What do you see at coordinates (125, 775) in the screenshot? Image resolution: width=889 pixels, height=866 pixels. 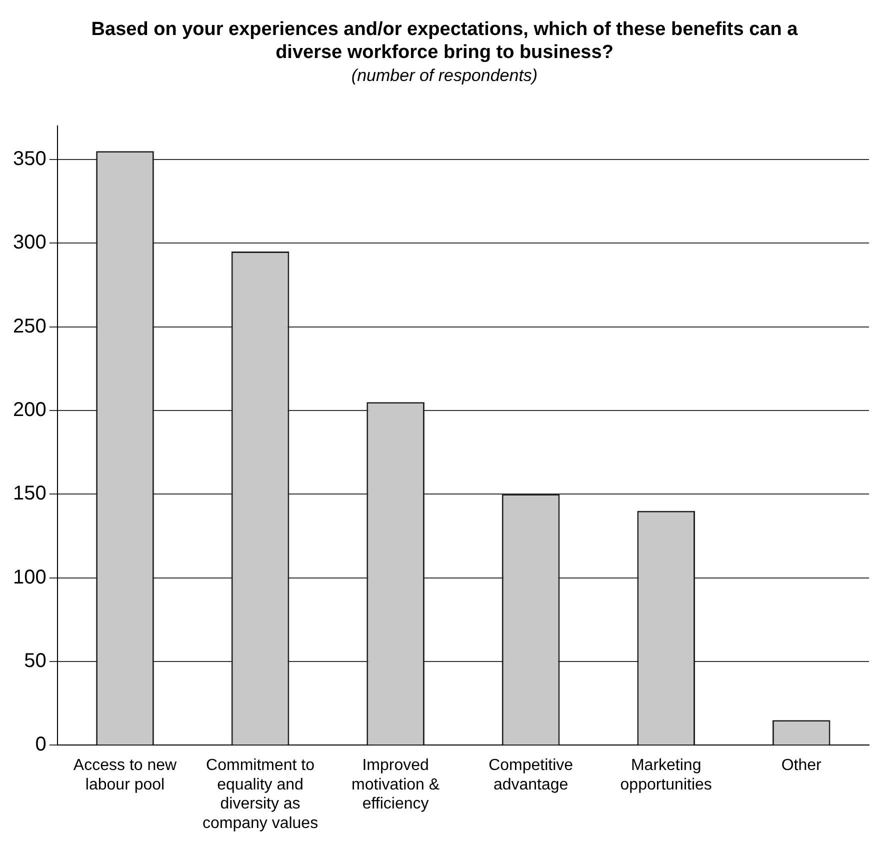 I see `x-tick-label: Access to new labour pool` at bounding box center [125, 775].